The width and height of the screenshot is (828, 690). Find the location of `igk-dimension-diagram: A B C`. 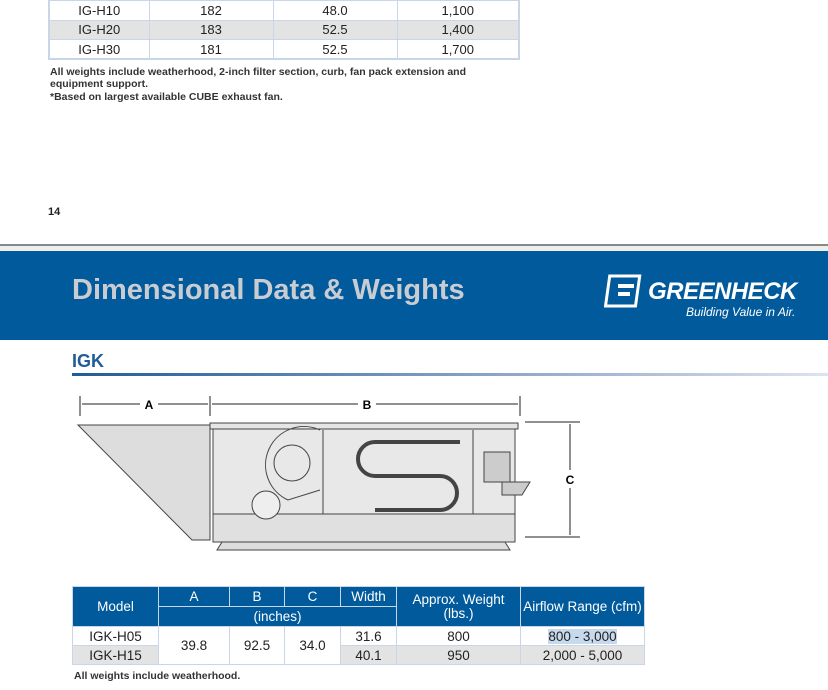

igk-dimension-diagram: A B C is located at coordinates (328, 473).